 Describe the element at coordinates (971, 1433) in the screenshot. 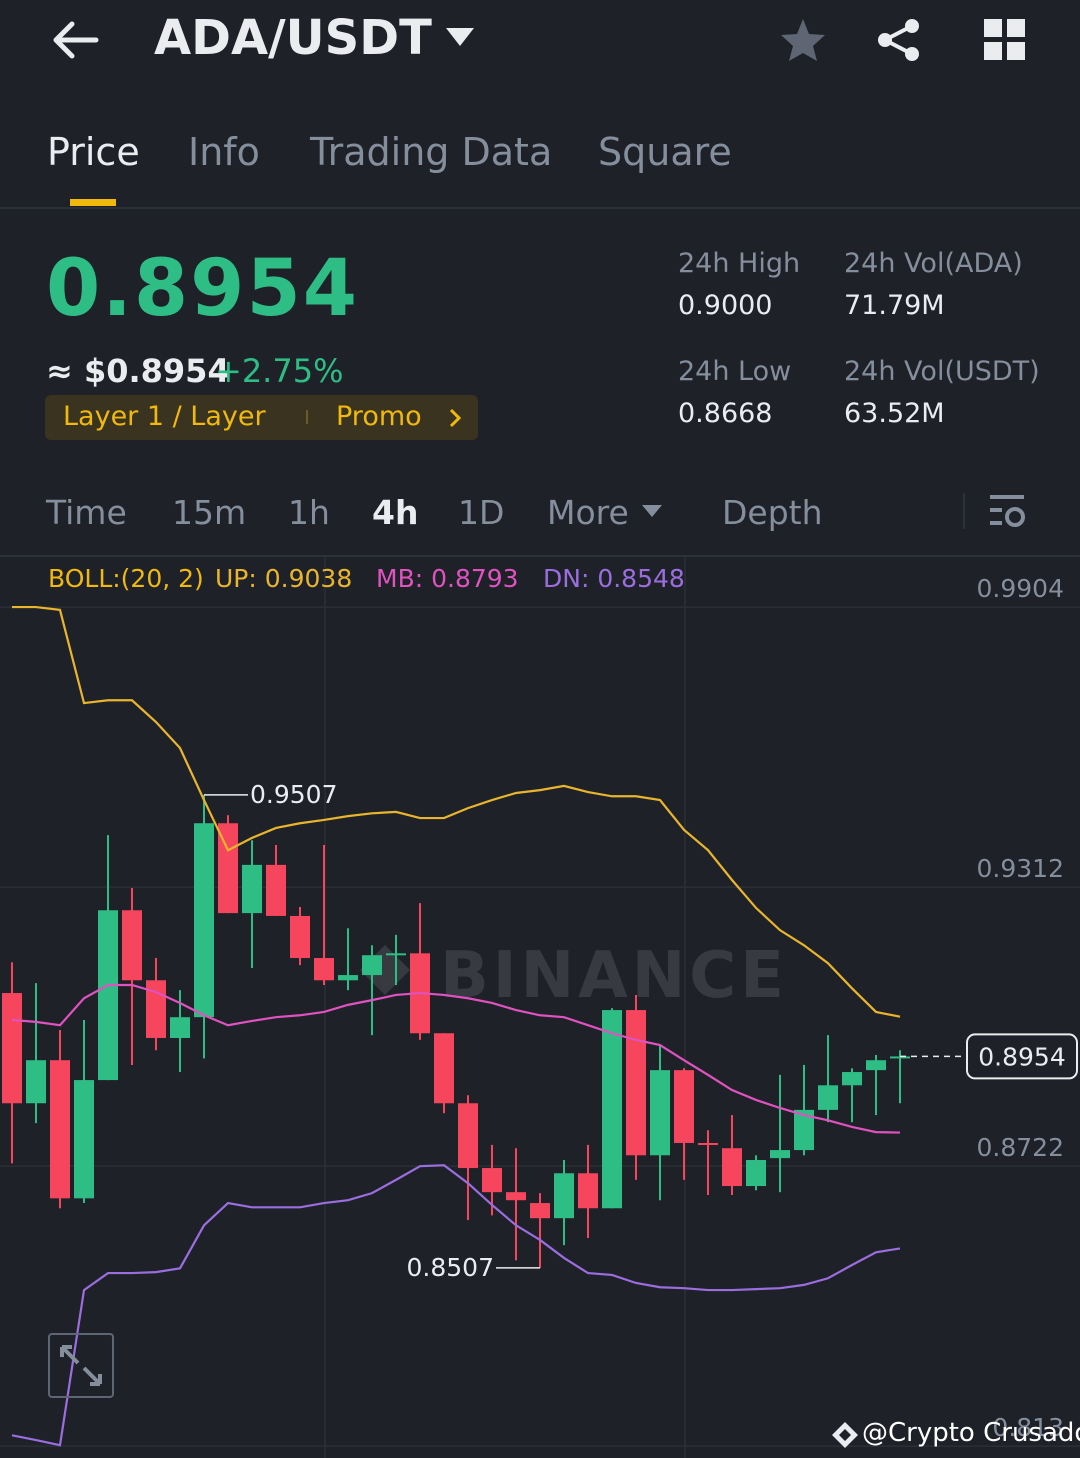

I see `footer-credit: @Crypto Crusador` at that location.